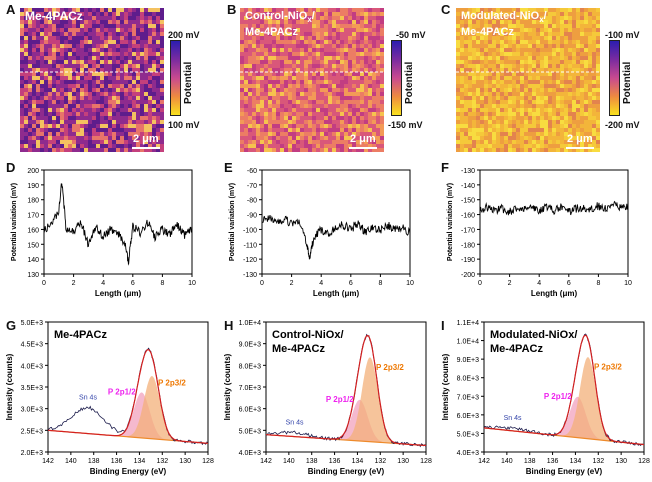  I want to click on y-tick-label: 140, so click(33, 260).